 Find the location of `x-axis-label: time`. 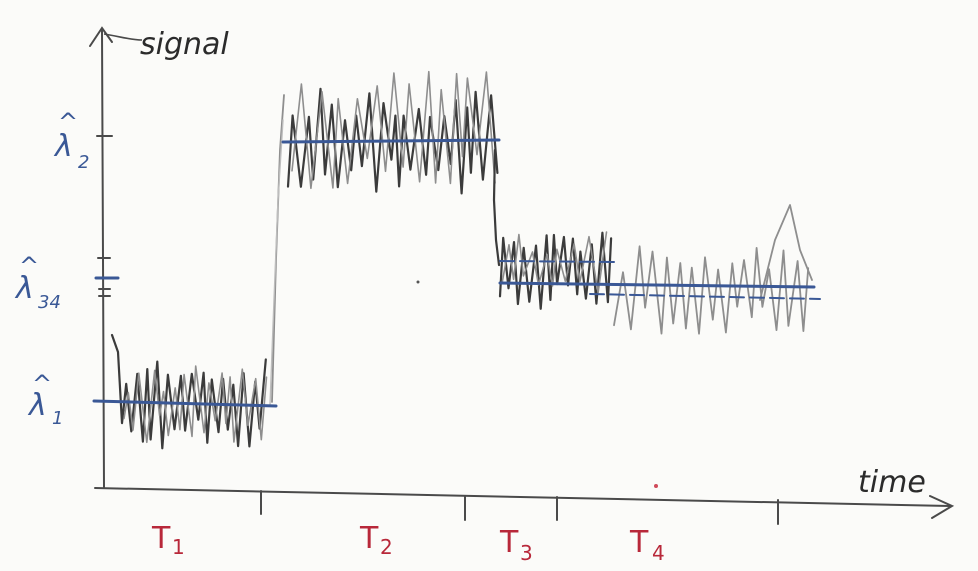

x-axis-label: time is located at coordinates (892, 482).